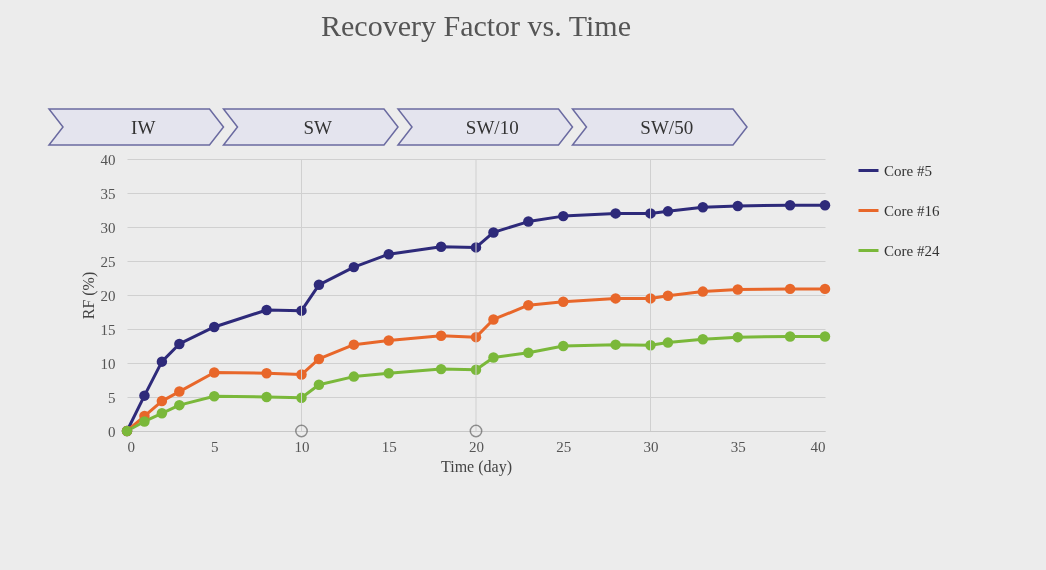 This screenshot has height=570, width=1046. I want to click on x-tick-label: 20, so click(476, 446).